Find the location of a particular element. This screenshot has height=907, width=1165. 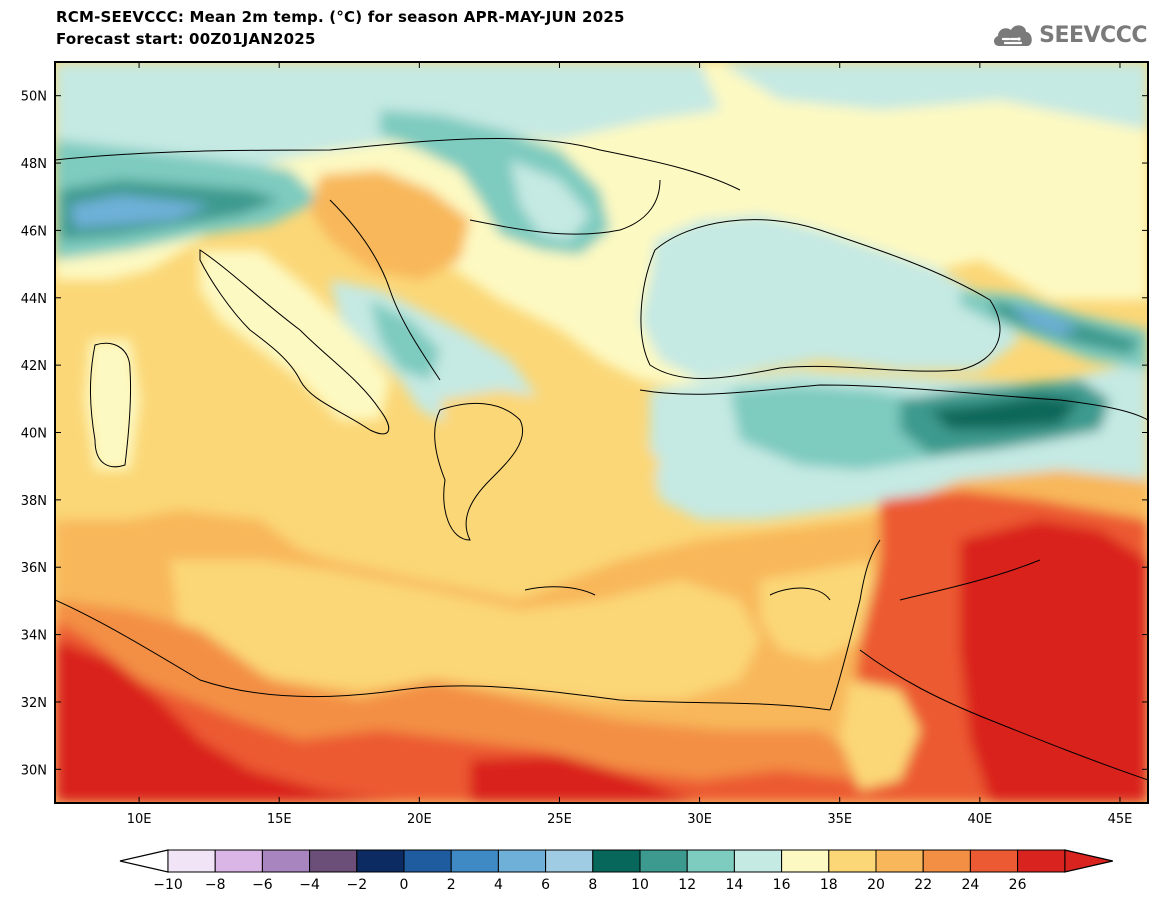

lon-label: 25E is located at coordinates (559, 819).